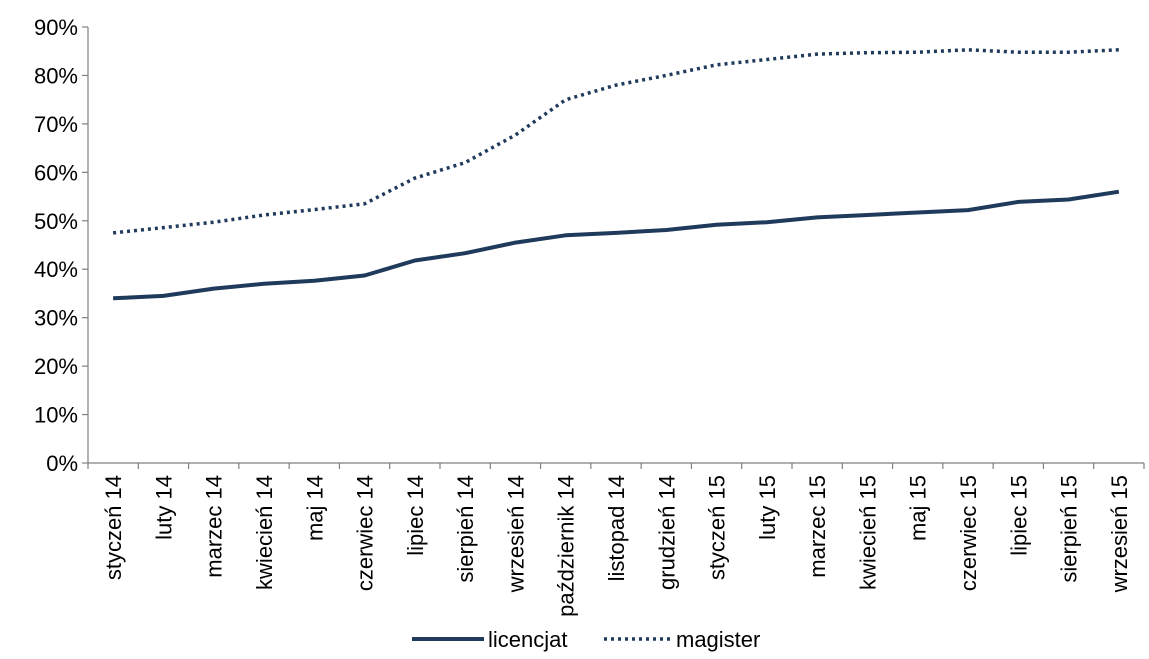  What do you see at coordinates (515, 534) in the screenshot?
I see `x-tick-label: wrzesień 14` at bounding box center [515, 534].